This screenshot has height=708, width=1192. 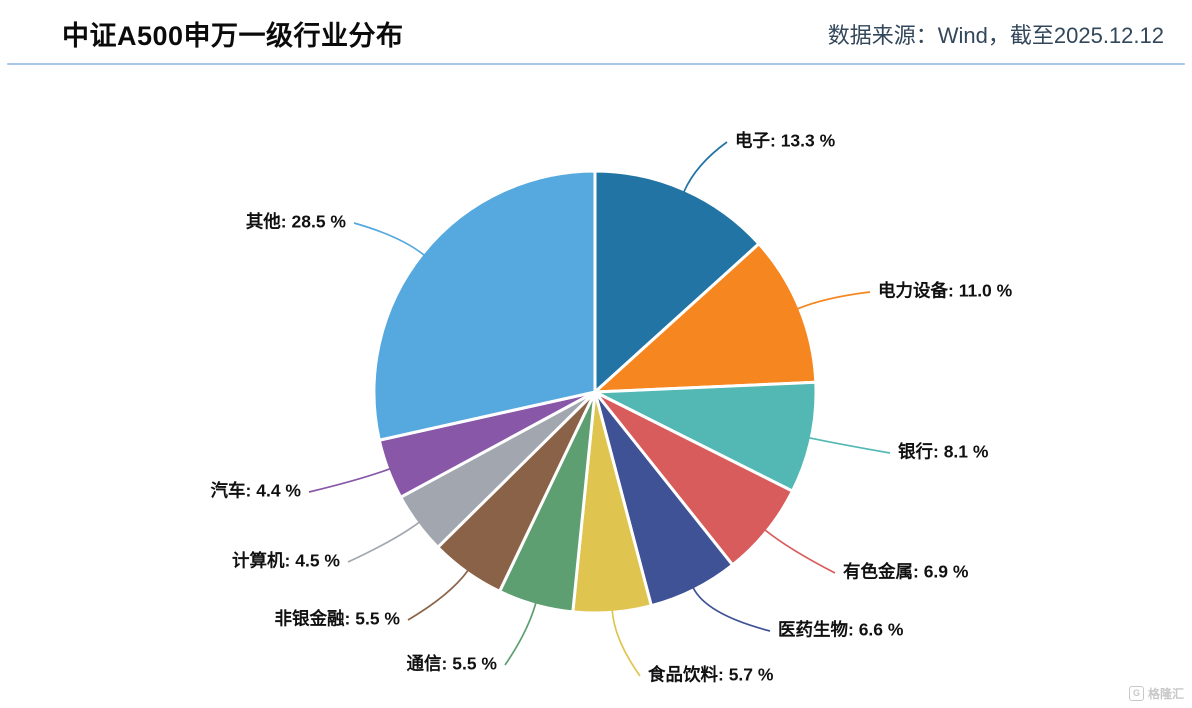 What do you see at coordinates (1165, 694) in the screenshot?
I see `watermark-text: 格隆汇` at bounding box center [1165, 694].